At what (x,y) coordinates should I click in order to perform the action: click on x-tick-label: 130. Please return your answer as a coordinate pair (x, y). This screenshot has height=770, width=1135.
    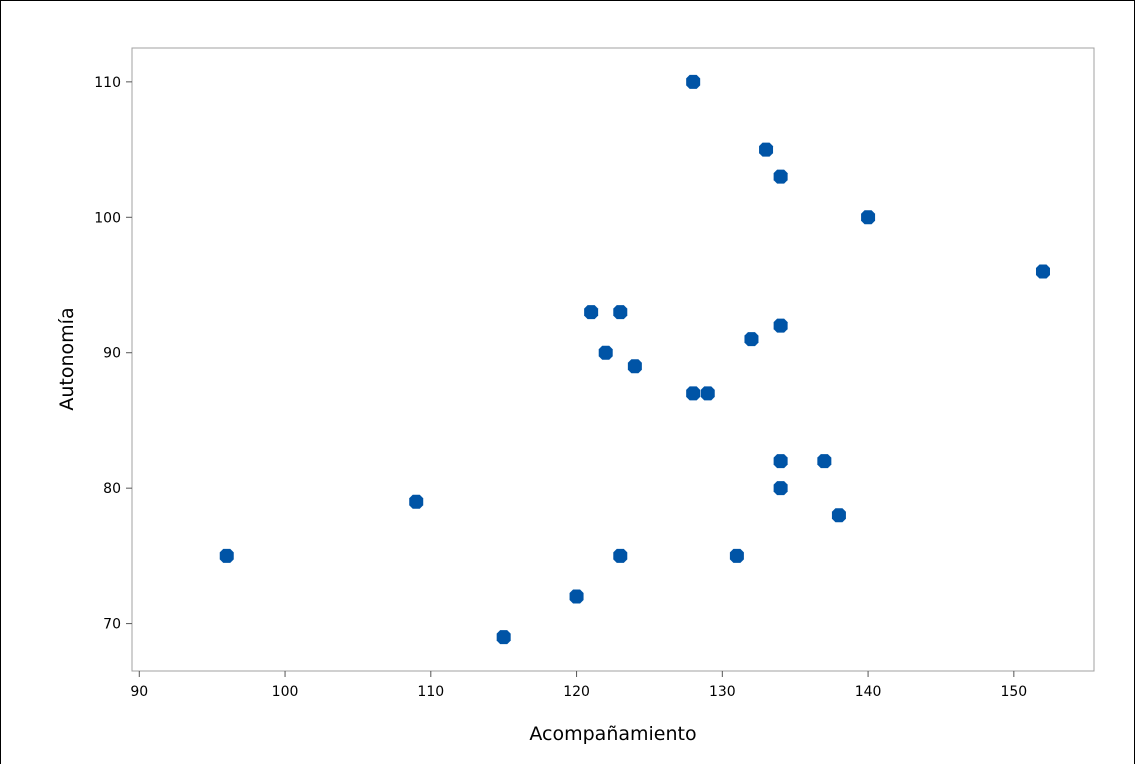
    Looking at the image, I should click on (722, 692).